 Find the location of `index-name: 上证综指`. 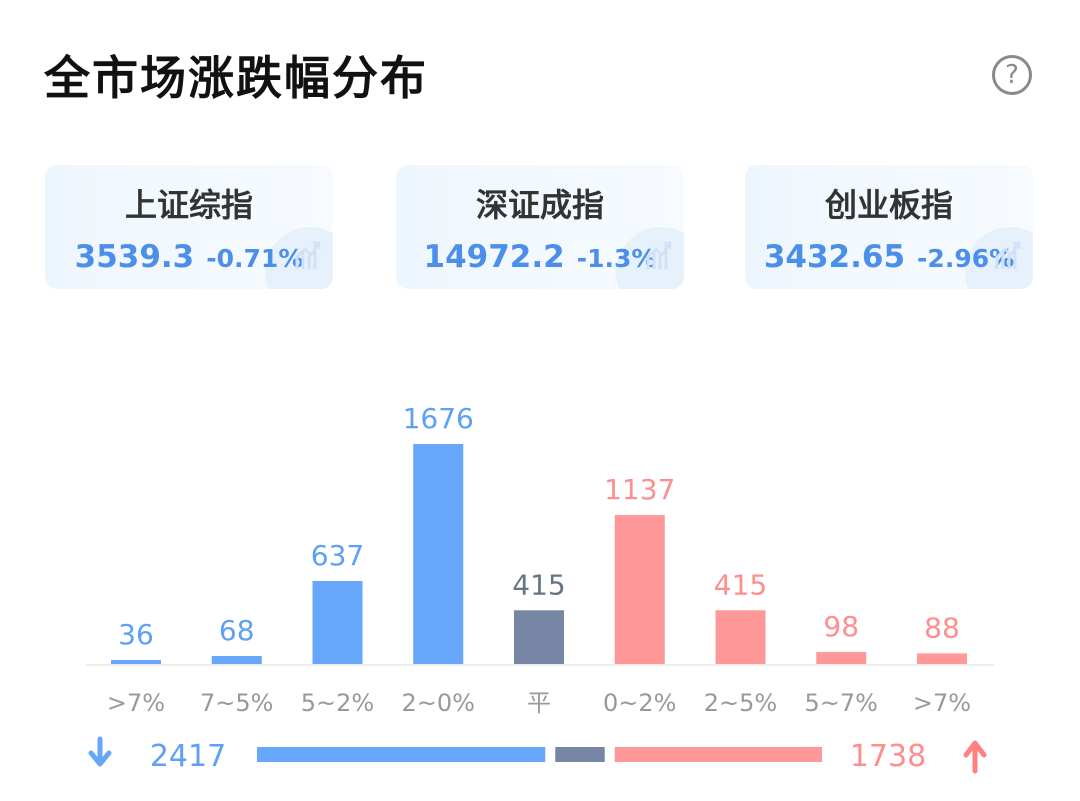

index-name: 上证综指 is located at coordinates (188, 205).